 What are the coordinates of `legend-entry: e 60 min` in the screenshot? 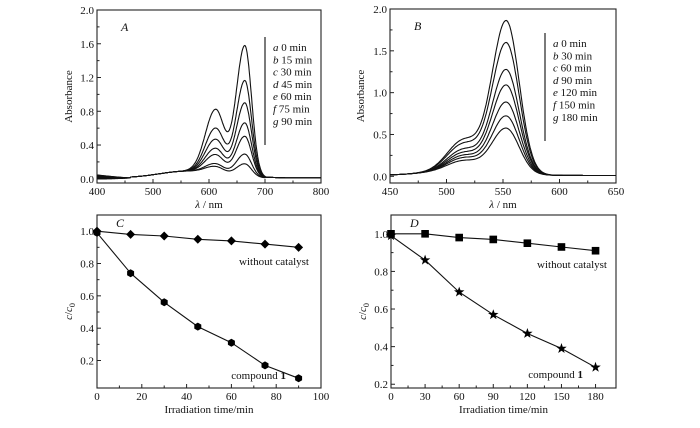 It's located at (292, 97).